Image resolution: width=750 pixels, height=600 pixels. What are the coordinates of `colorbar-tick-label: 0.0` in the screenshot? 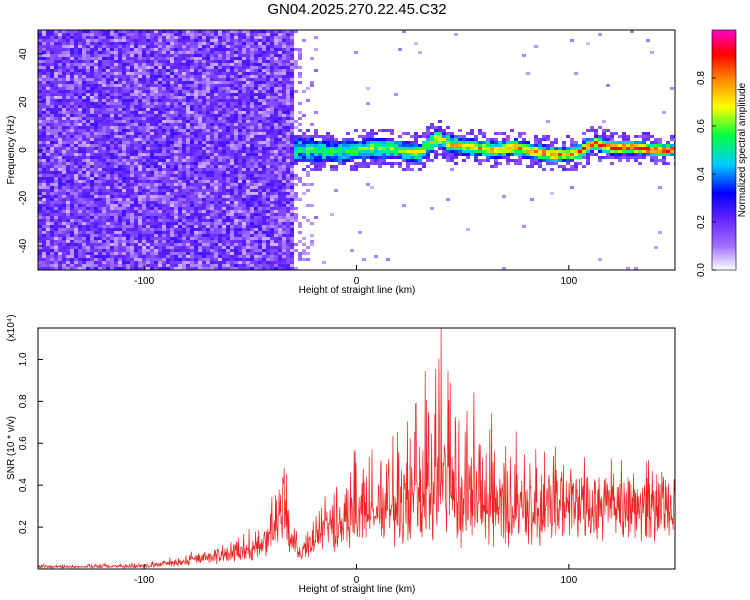 It's located at (701, 270).